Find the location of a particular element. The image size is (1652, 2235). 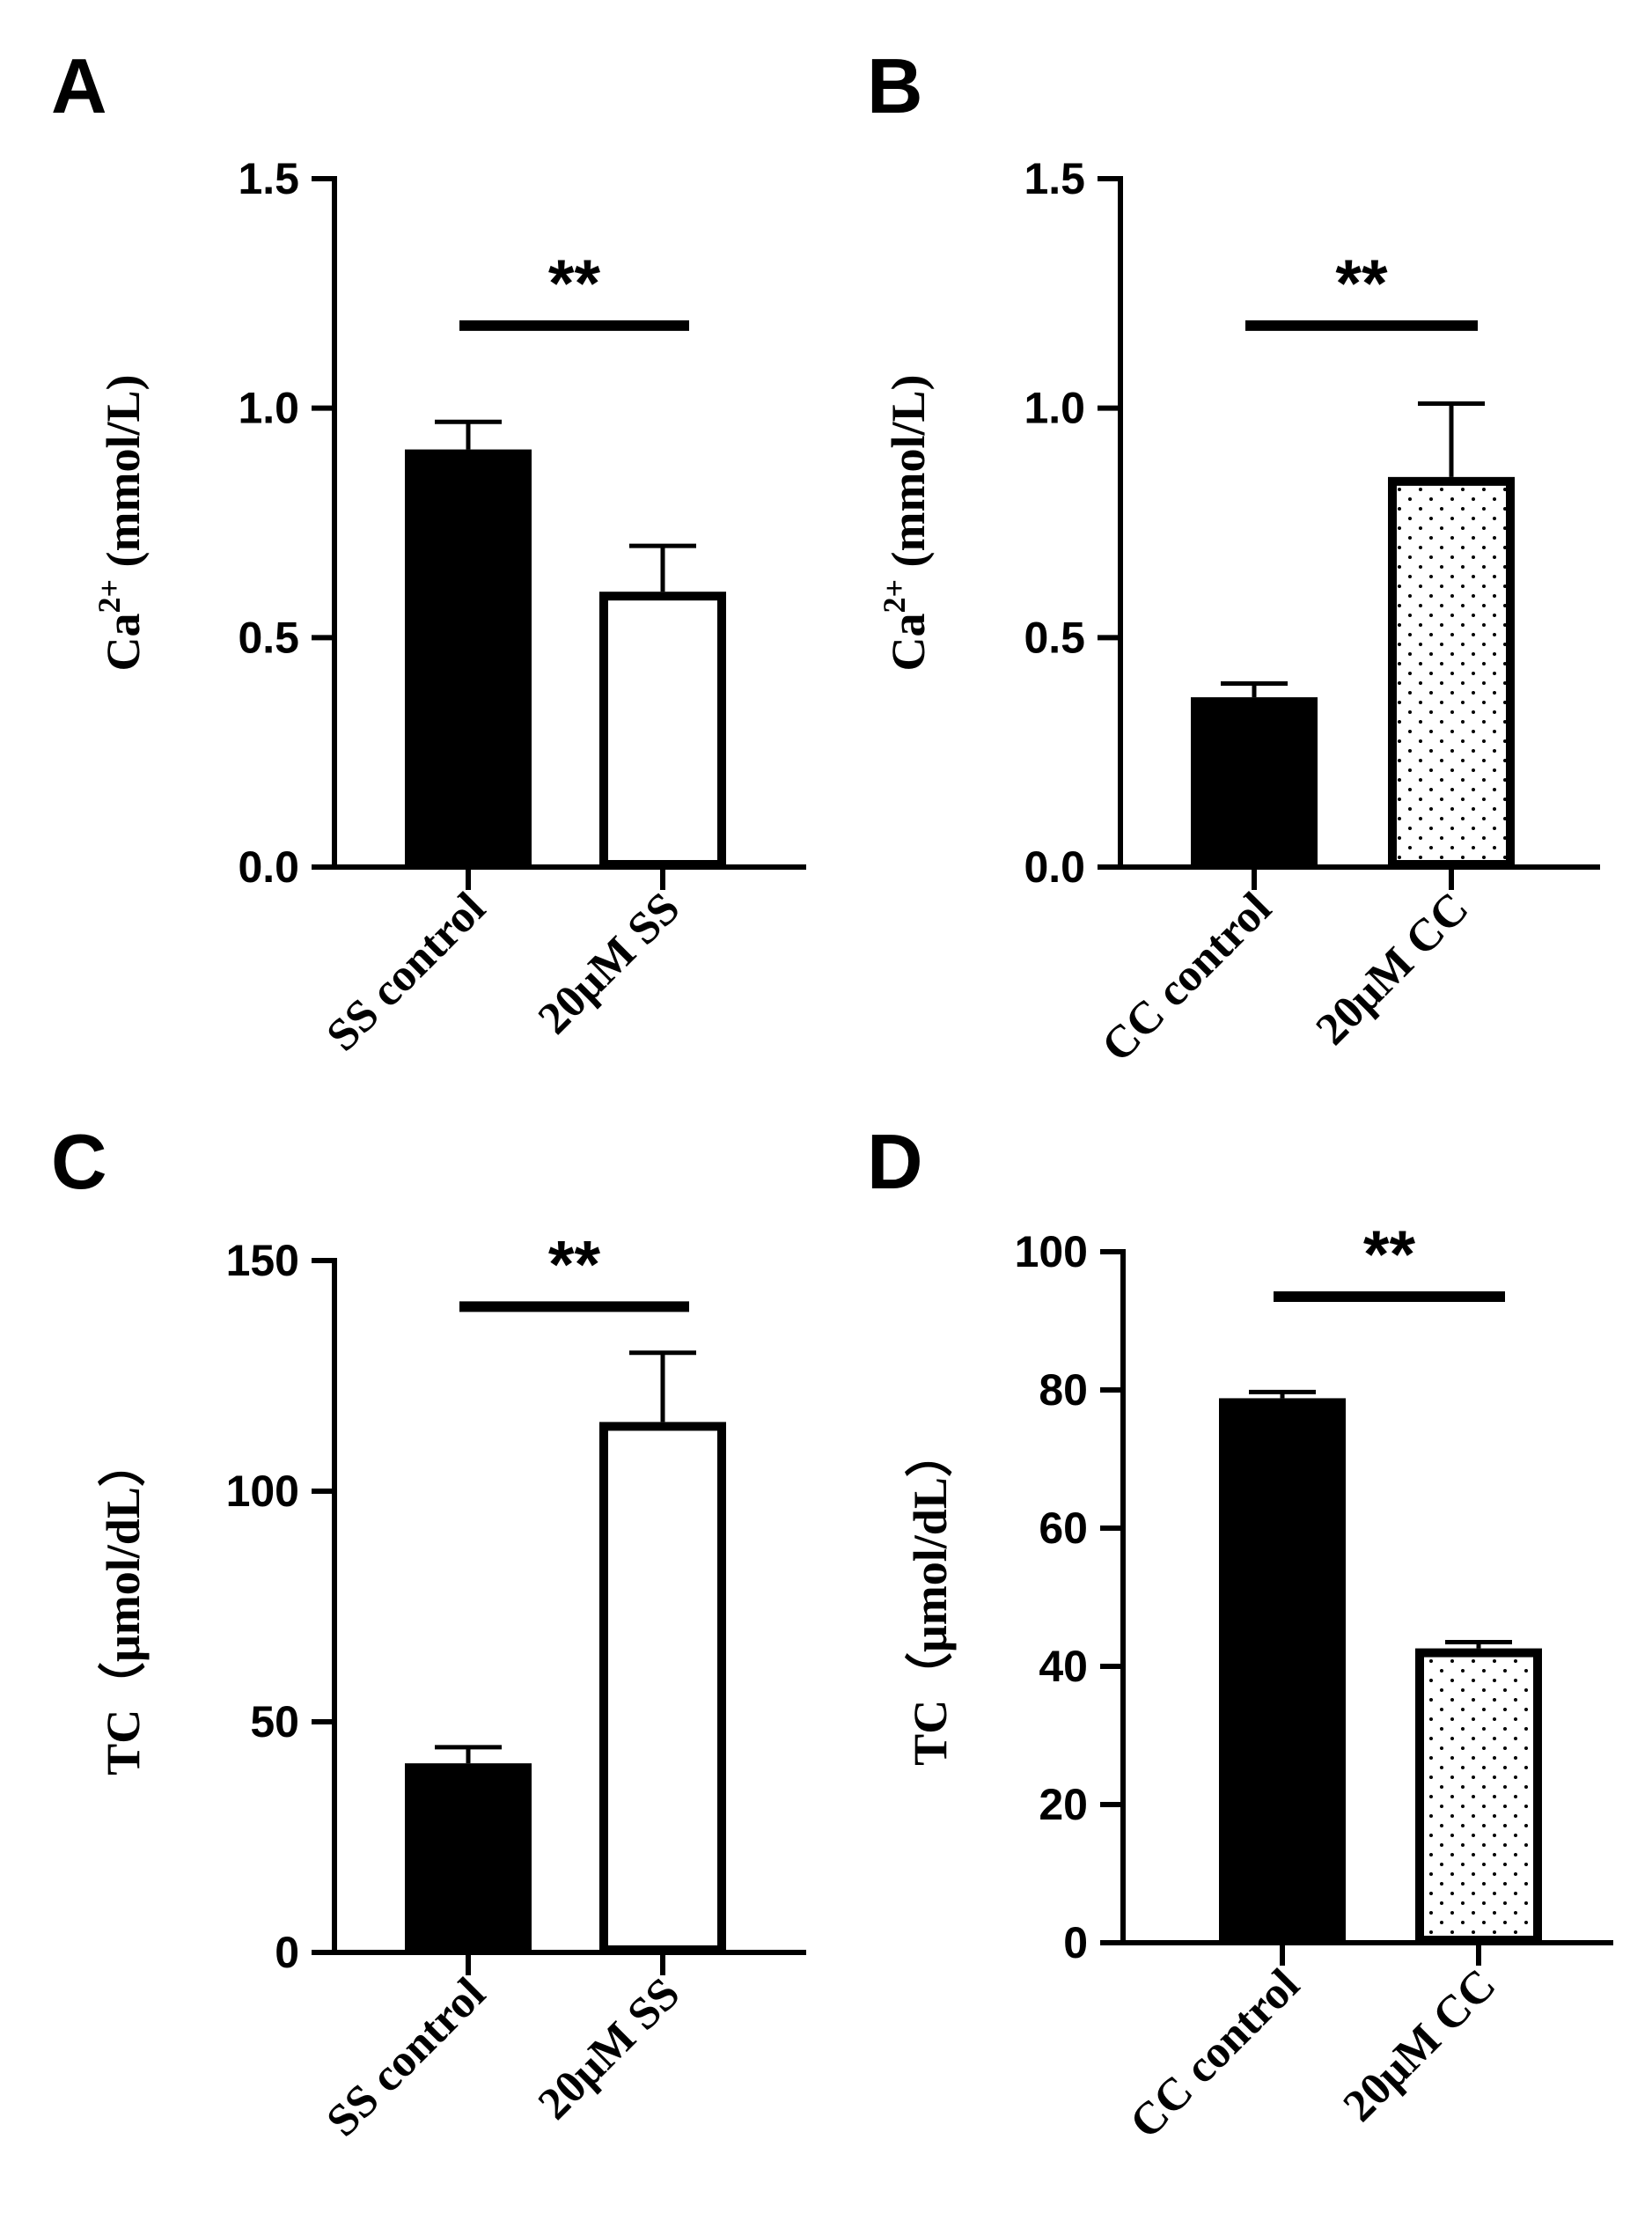

y-tick-label: 20 is located at coordinates (1063, 1804).